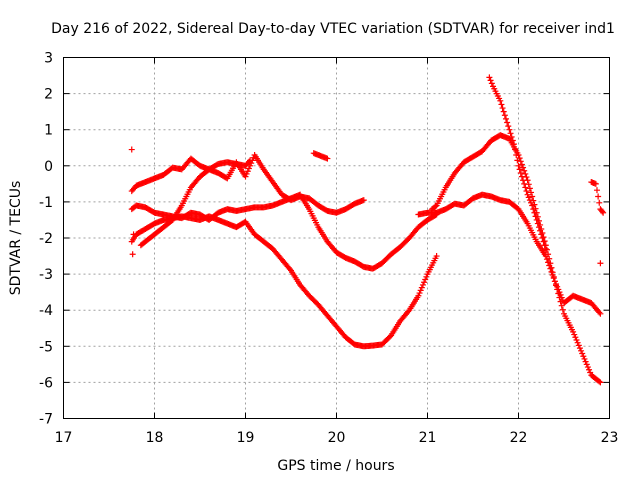 The image size is (640, 480). Describe the element at coordinates (64, 438) in the screenshot. I see `x-tick-label: 17` at that location.